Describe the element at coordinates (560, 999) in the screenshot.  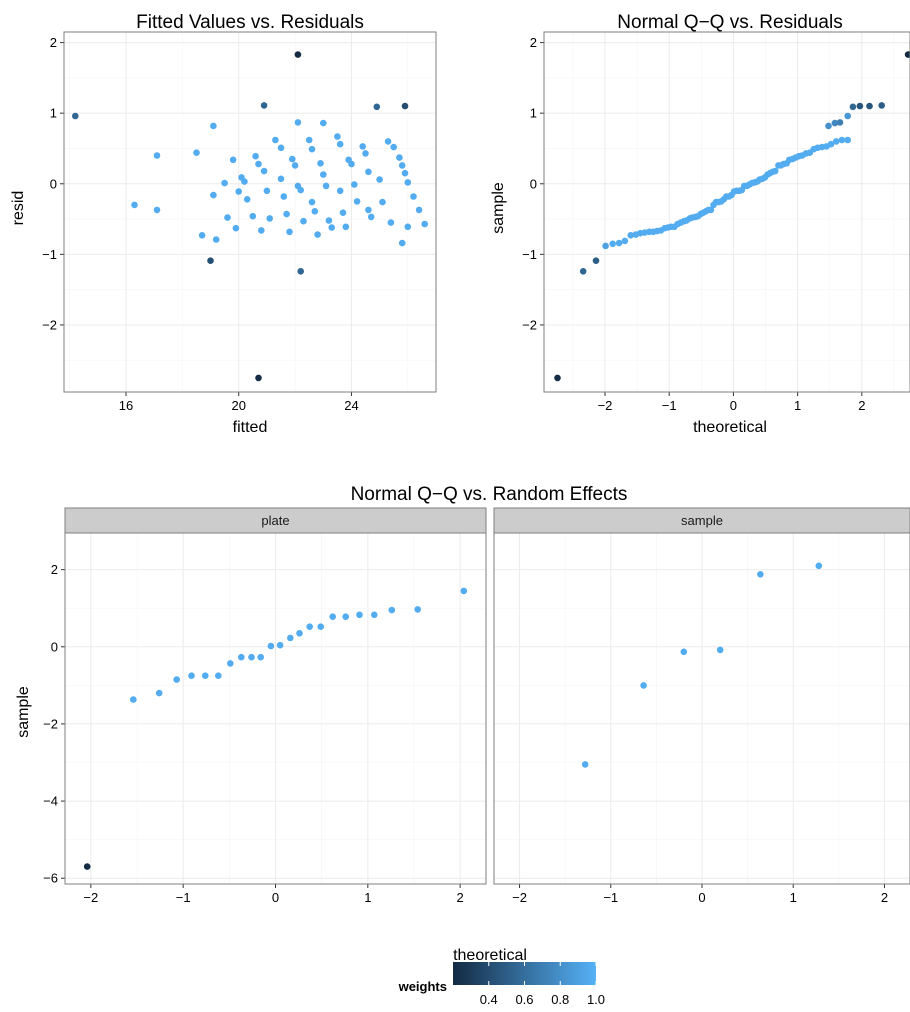
I see `legend-tick-label: 0.8` at that location.